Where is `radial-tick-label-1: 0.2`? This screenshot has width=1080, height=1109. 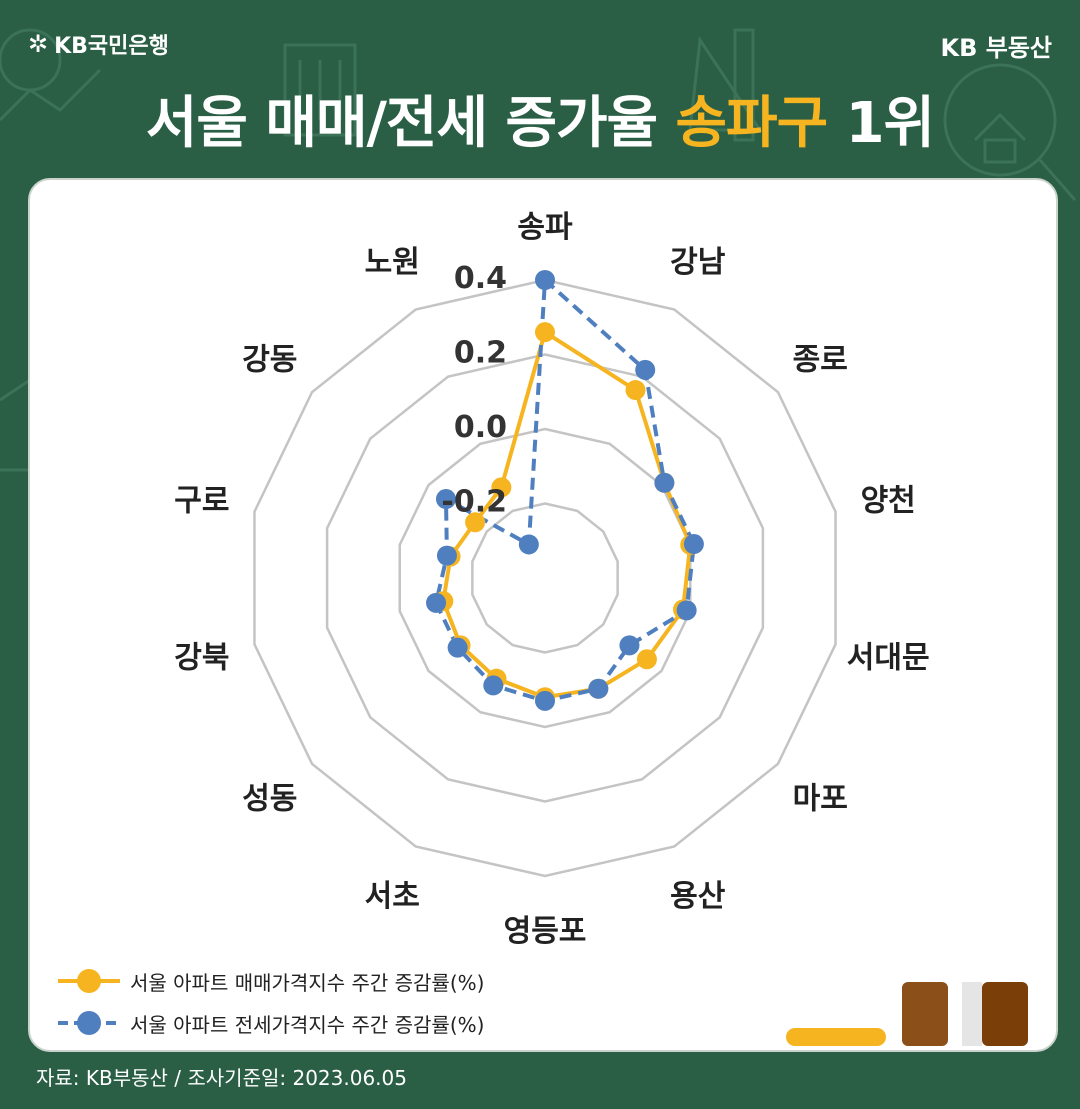 radial-tick-label-1: 0.2 is located at coordinates (480, 353).